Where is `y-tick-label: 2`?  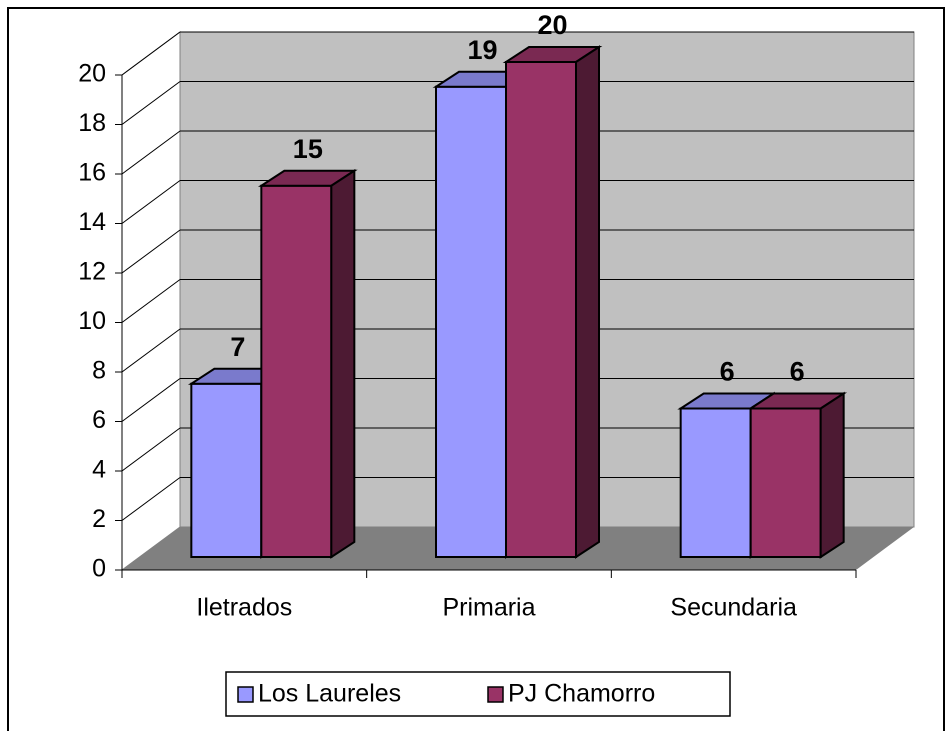
y-tick-label: 2 is located at coordinates (99, 519).